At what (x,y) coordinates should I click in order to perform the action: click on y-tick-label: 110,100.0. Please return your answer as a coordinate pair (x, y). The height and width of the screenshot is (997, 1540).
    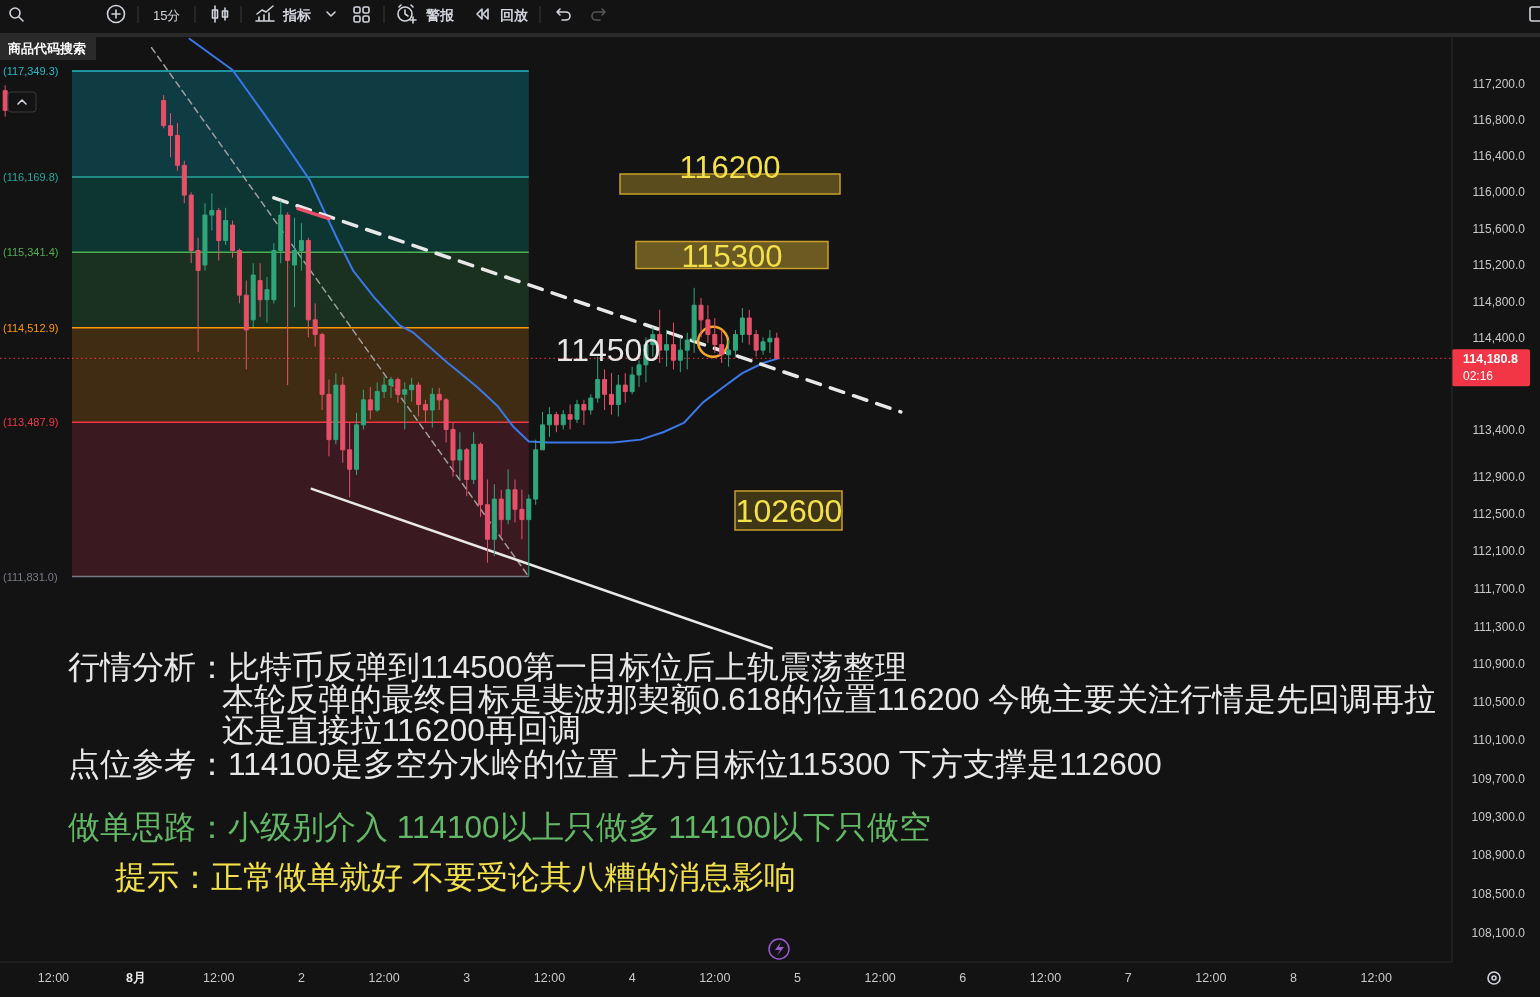
    Looking at the image, I should click on (1499, 740).